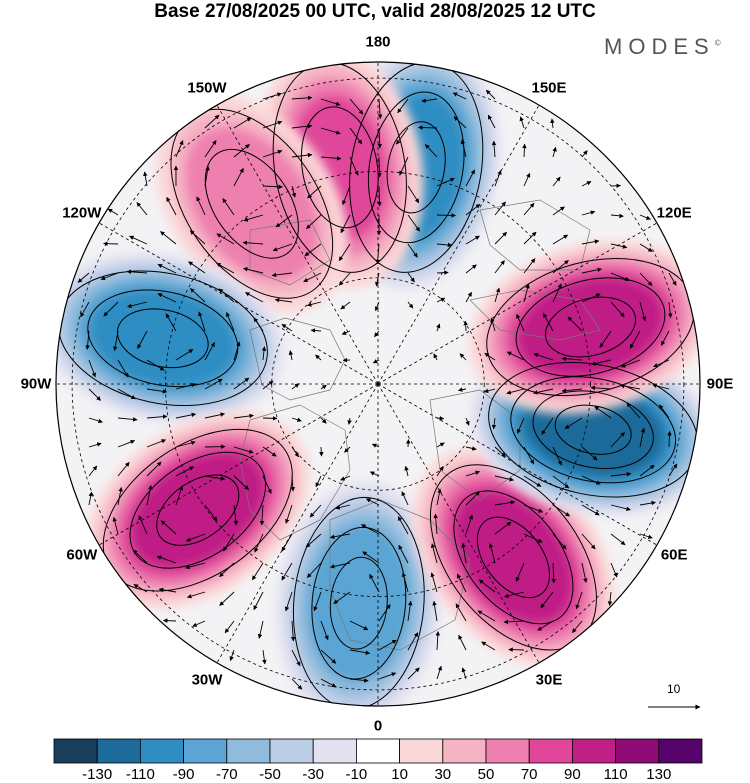  Describe the element at coordinates (207, 680) in the screenshot. I see `lon-label-30w: 30W` at that location.